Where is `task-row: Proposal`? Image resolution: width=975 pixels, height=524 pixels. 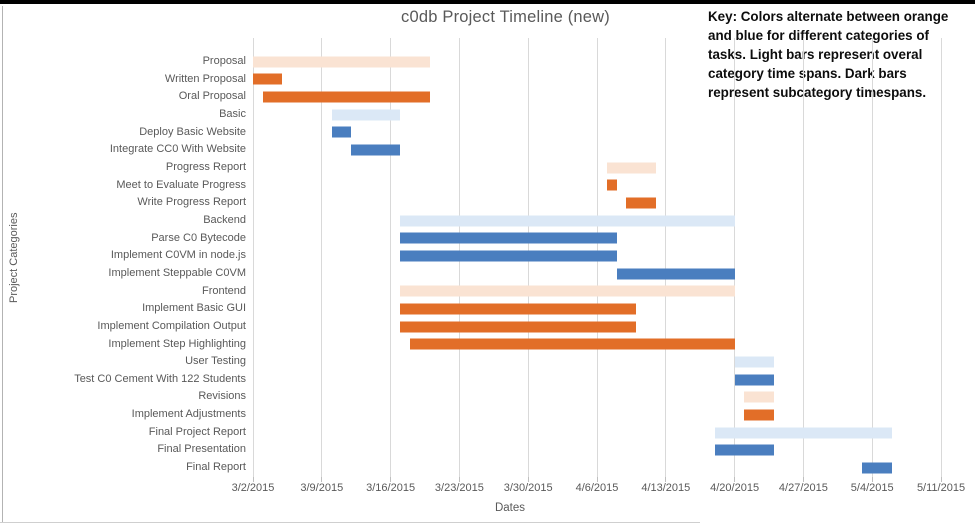 task-row: Proposal is located at coordinates (487, 62).